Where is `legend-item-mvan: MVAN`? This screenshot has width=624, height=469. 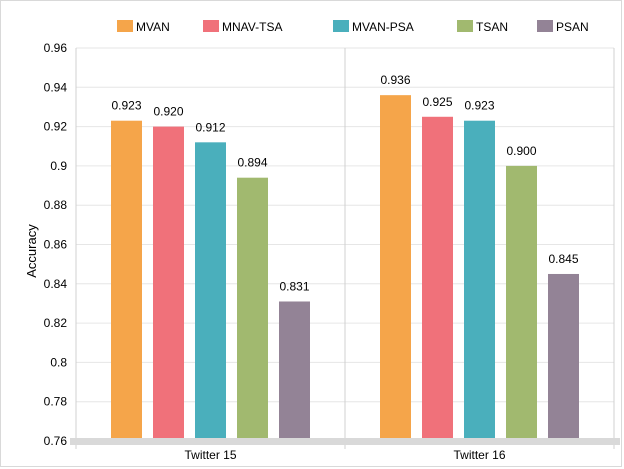 legend-item-mvan: MVAN is located at coordinates (143, 27).